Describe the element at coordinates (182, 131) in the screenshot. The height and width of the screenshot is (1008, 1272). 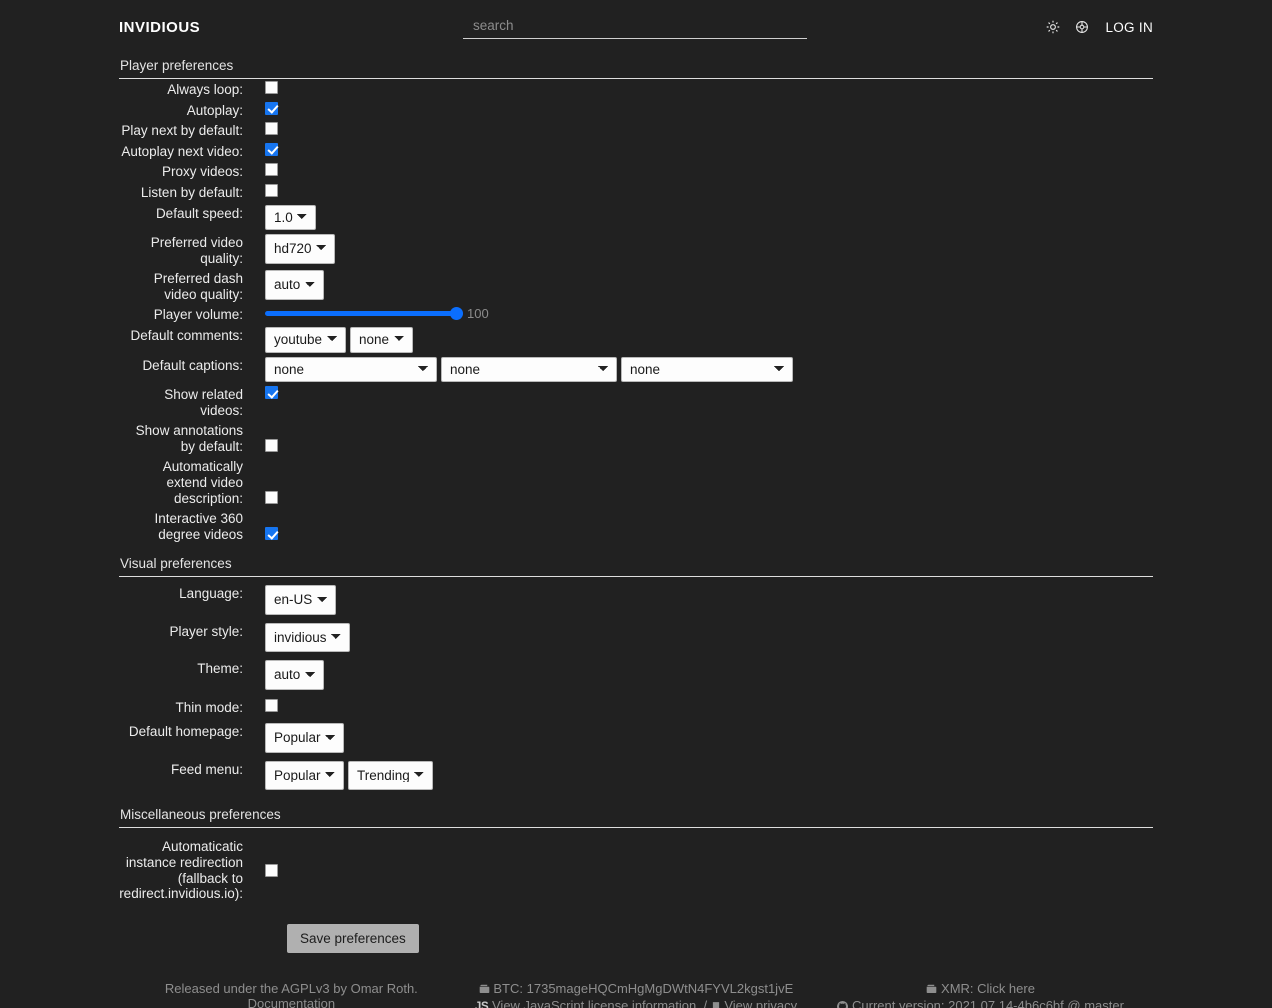
I see `label-play-next: Play next by default:` at that location.